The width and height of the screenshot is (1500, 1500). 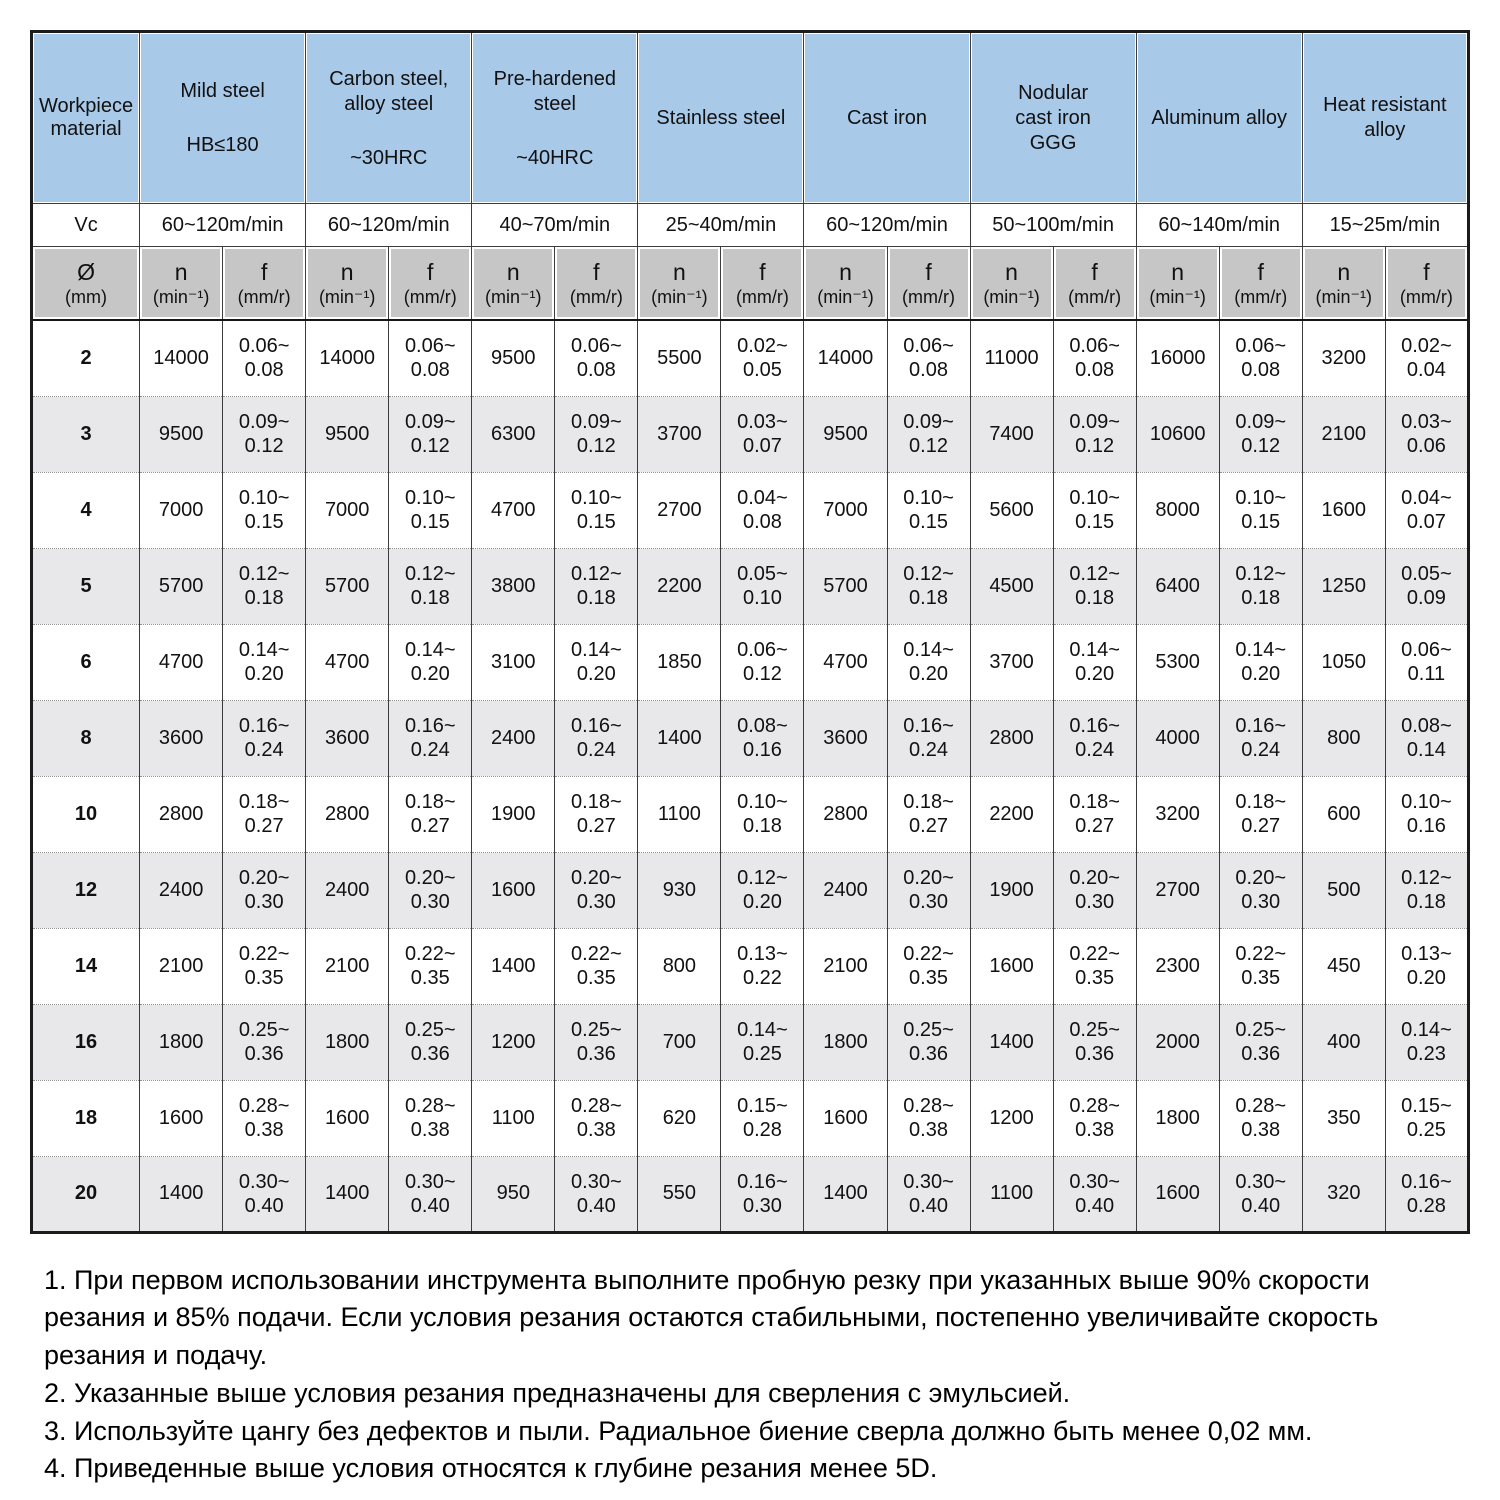 I want to click on f-value-cell: 0.06~ 0.08, so click(x=1094, y=358).